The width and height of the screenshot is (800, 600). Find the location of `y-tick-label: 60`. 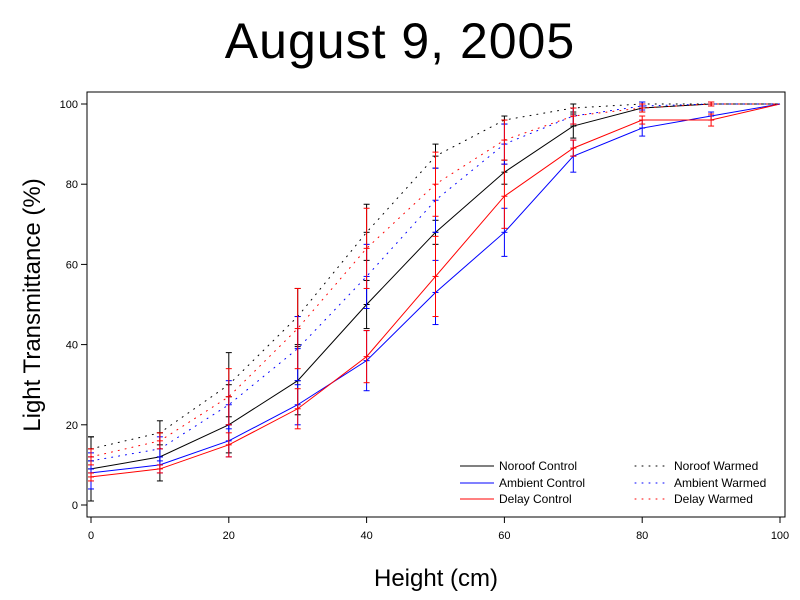

y-tick-label: 60 is located at coordinates (72, 265).